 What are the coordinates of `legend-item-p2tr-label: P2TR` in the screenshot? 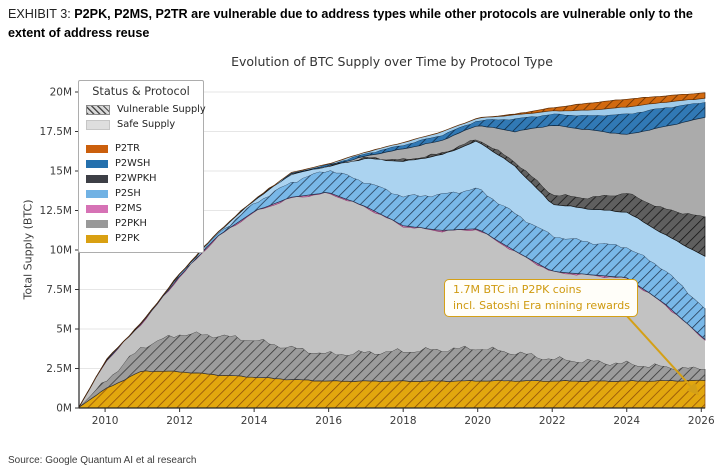 It's located at (127, 148).